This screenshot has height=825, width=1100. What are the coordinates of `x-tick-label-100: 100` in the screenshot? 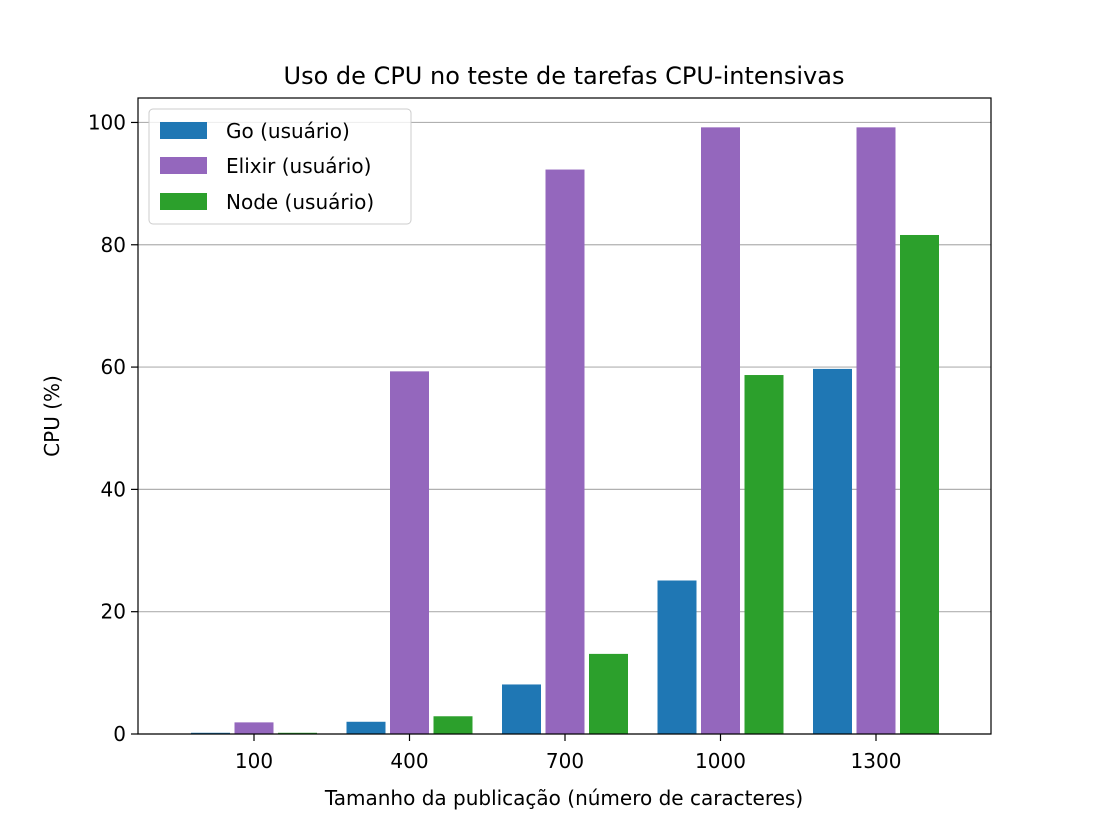 It's located at (254, 761).